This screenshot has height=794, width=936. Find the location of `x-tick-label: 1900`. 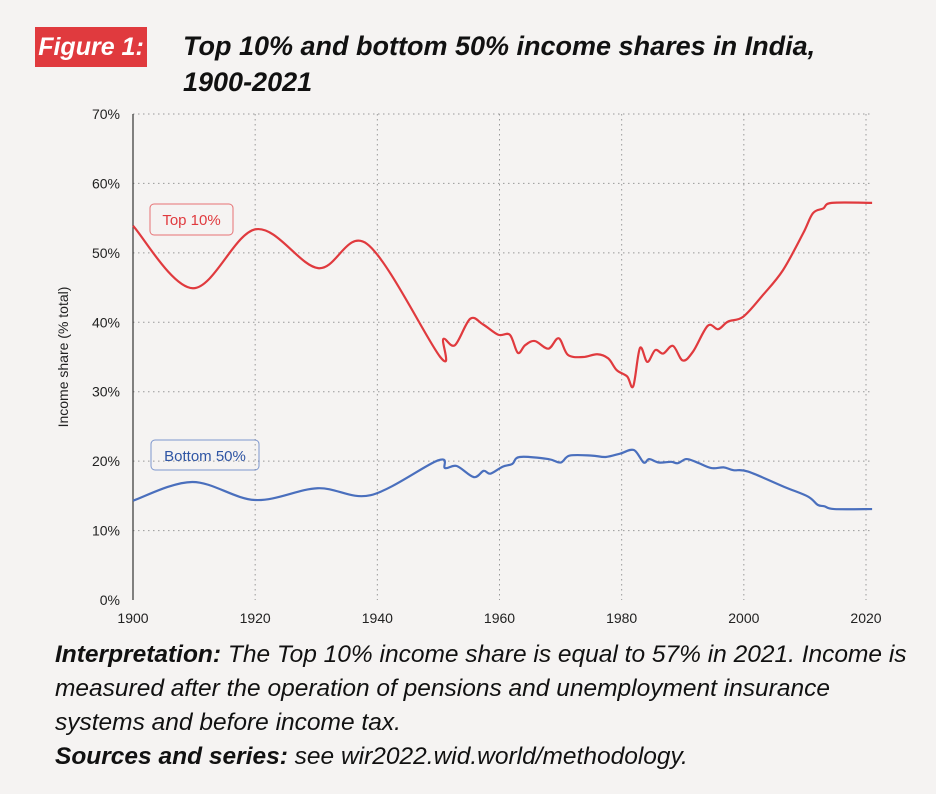

x-tick-label: 1900 is located at coordinates (132, 618).